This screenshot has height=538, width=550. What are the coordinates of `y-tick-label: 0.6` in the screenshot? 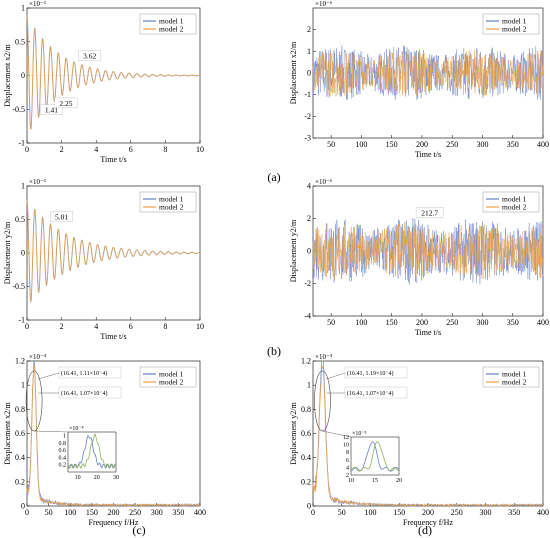 It's located at (306, 433).